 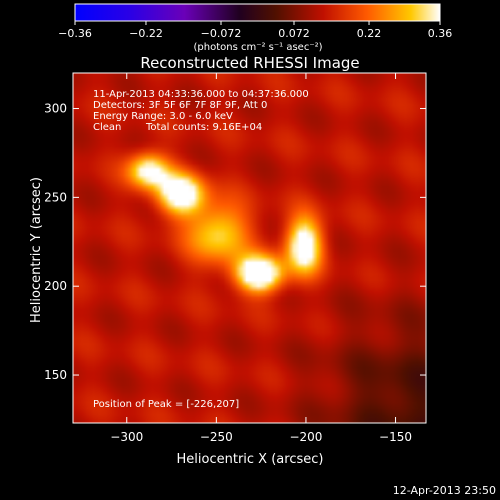 I want to click on x-tick-label: −300, so click(x=126, y=437).